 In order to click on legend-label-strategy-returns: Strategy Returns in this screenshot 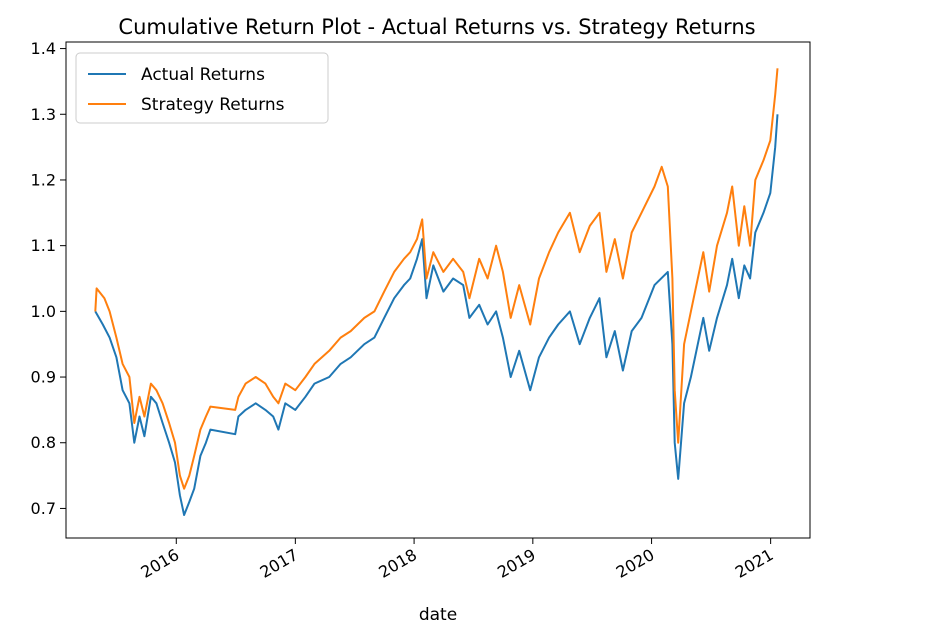, I will do `click(213, 105)`.